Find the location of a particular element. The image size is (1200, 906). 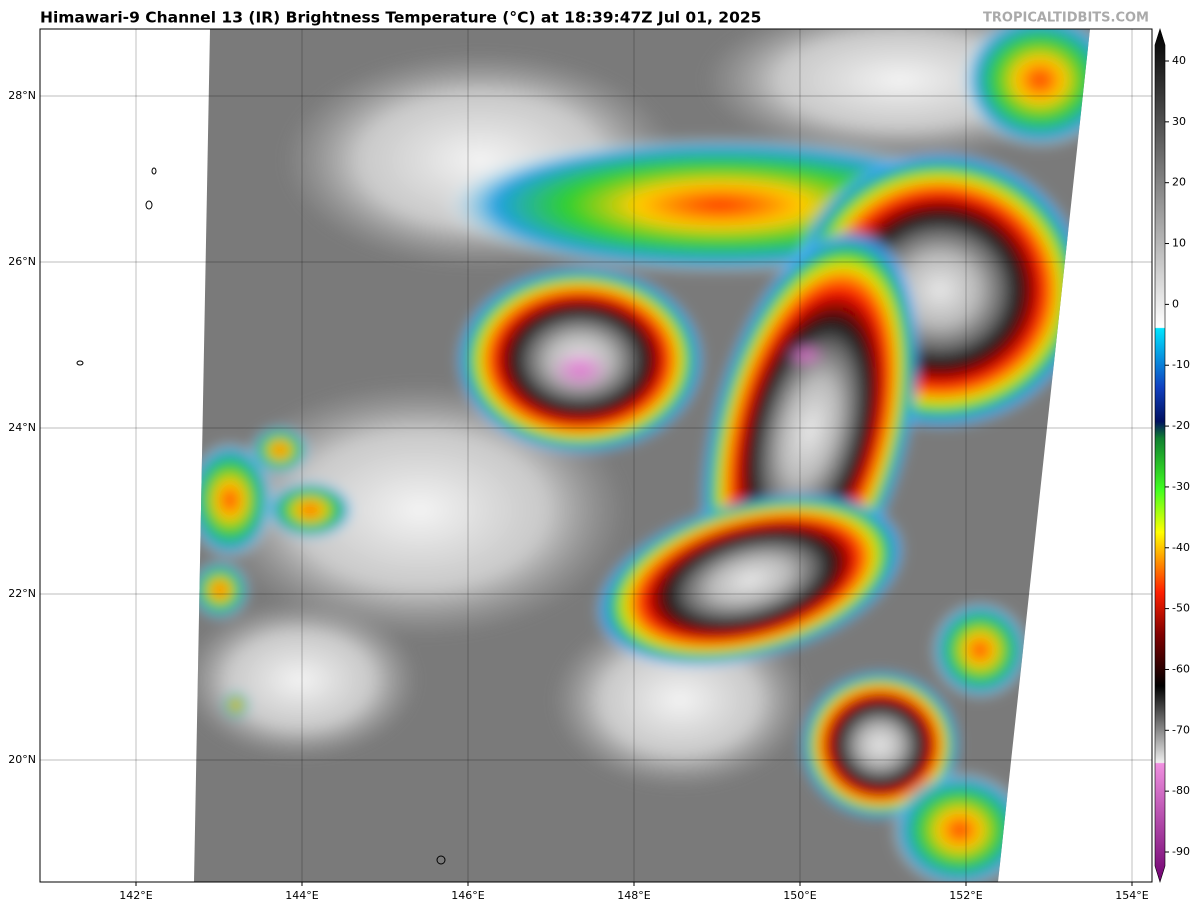

colorbar-tick-label: 30 is located at coordinates (1179, 121).